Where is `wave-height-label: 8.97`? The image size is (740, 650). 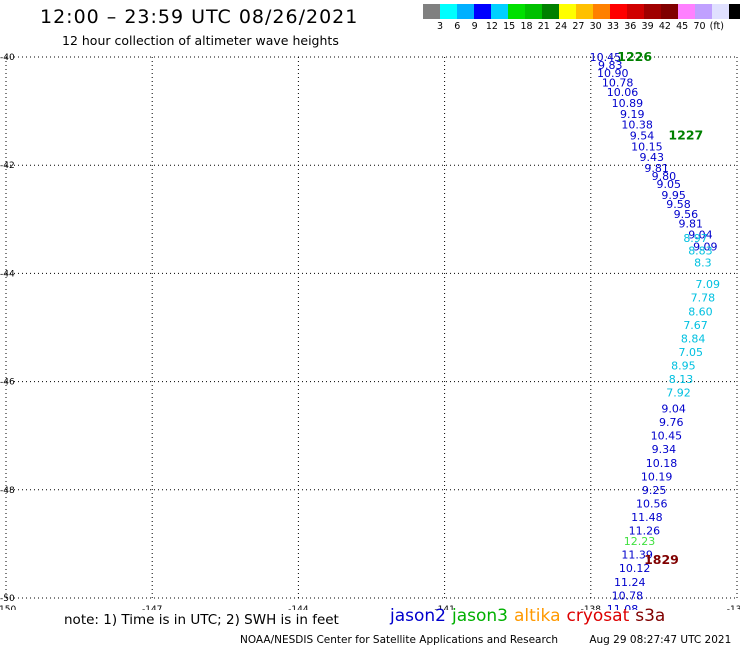 wave-height-label: 8.97 is located at coordinates (695, 238).